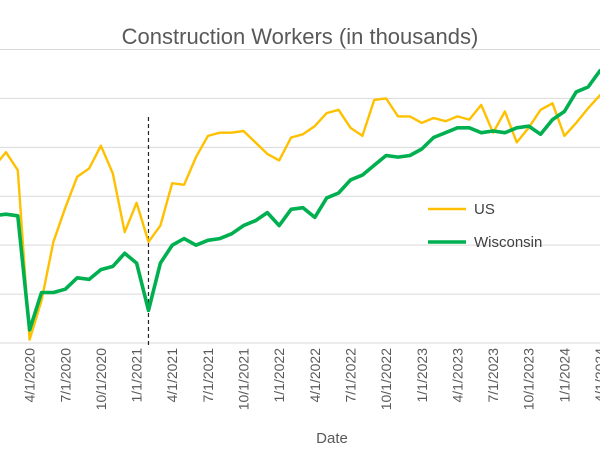  I want to click on x-tick-label: 1/1/2020, so click(1, 375).